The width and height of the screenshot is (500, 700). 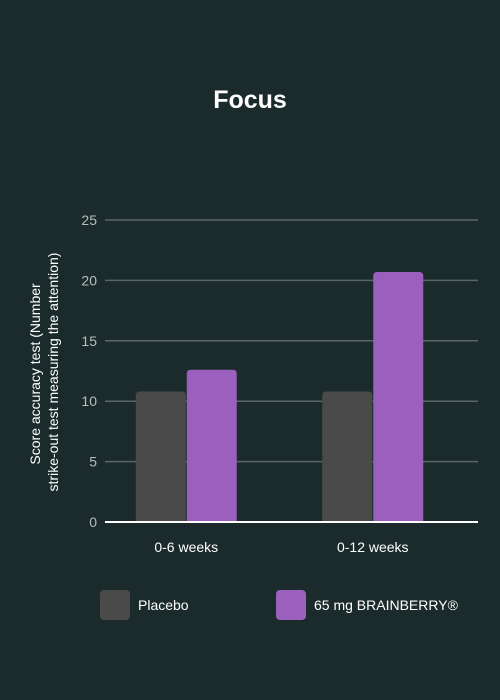 I want to click on legend-label-placebo: Placebo, so click(x=163, y=605).